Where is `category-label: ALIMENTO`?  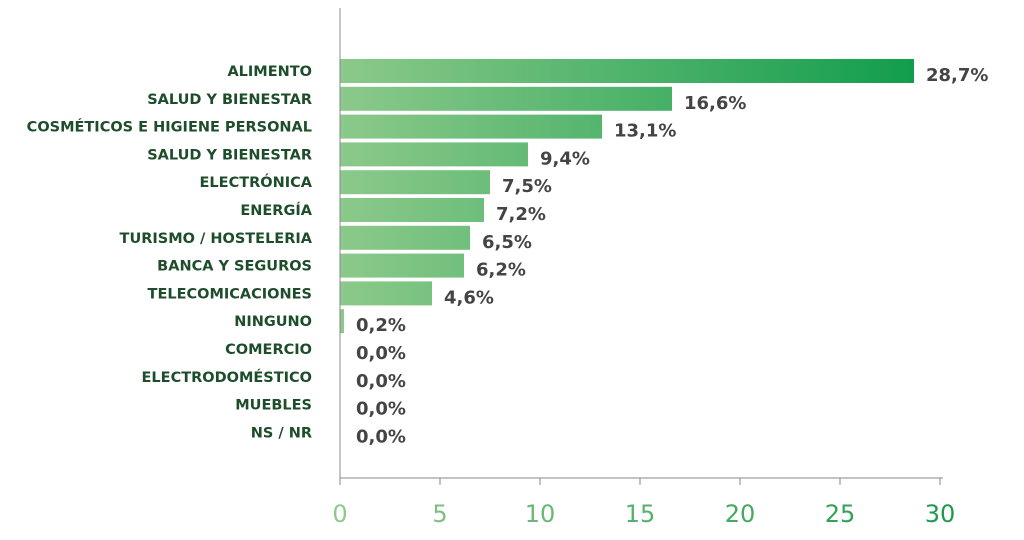
category-label: ALIMENTO is located at coordinates (269, 72).